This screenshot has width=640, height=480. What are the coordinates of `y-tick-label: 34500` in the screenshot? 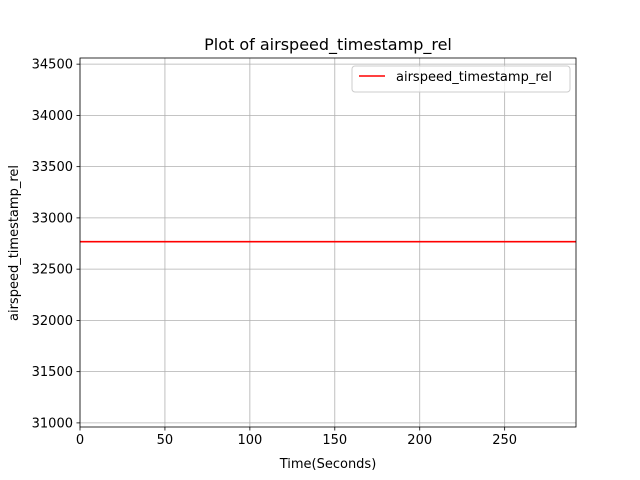 It's located at (52, 65).